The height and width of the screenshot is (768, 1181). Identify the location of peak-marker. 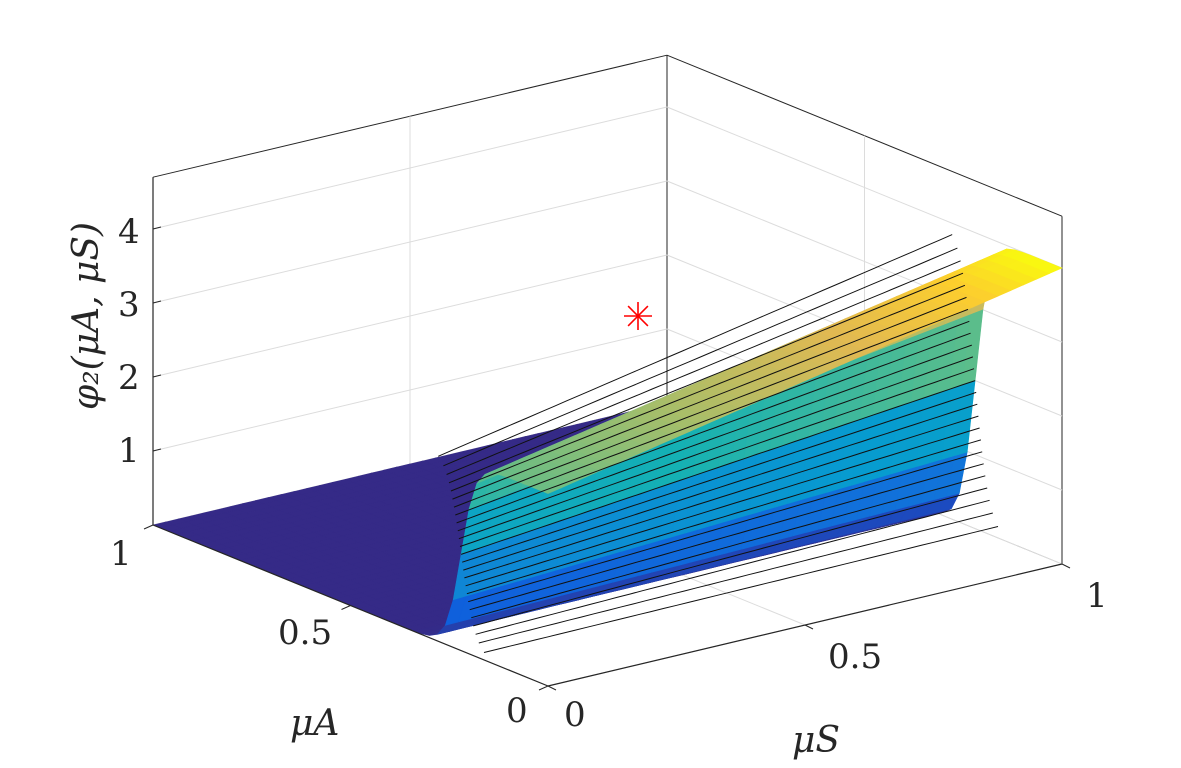
(638, 316).